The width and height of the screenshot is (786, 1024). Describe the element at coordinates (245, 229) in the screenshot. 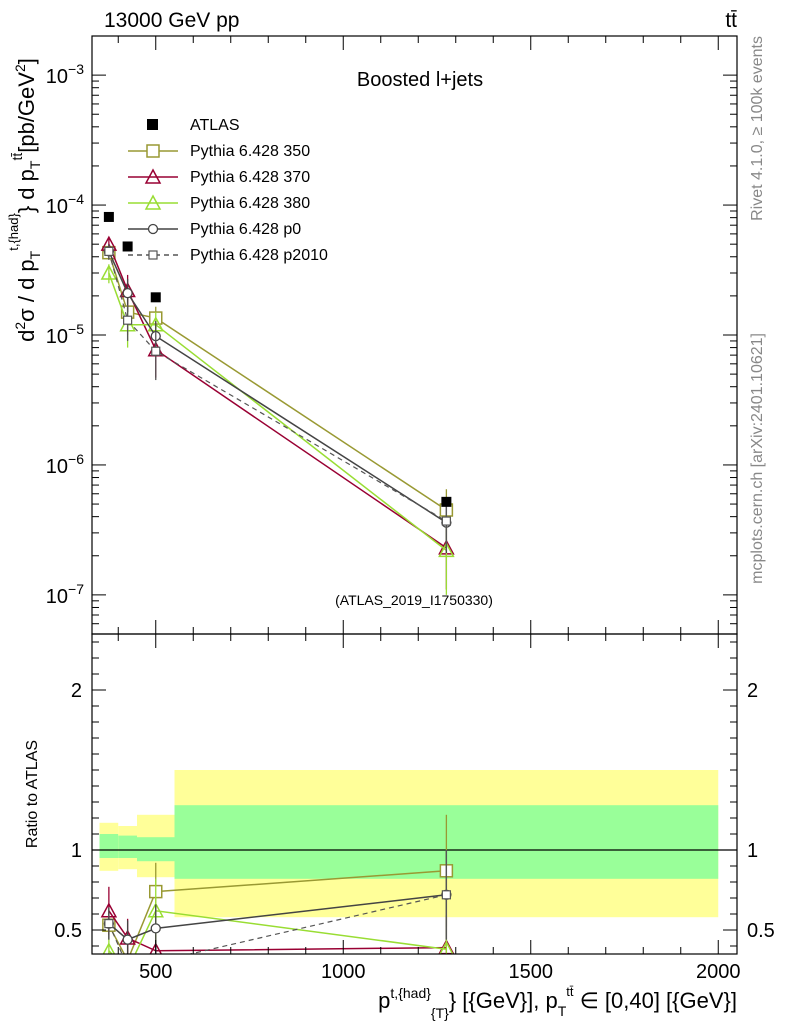

I see `legend-label: Pythia 6.428 p0` at that location.